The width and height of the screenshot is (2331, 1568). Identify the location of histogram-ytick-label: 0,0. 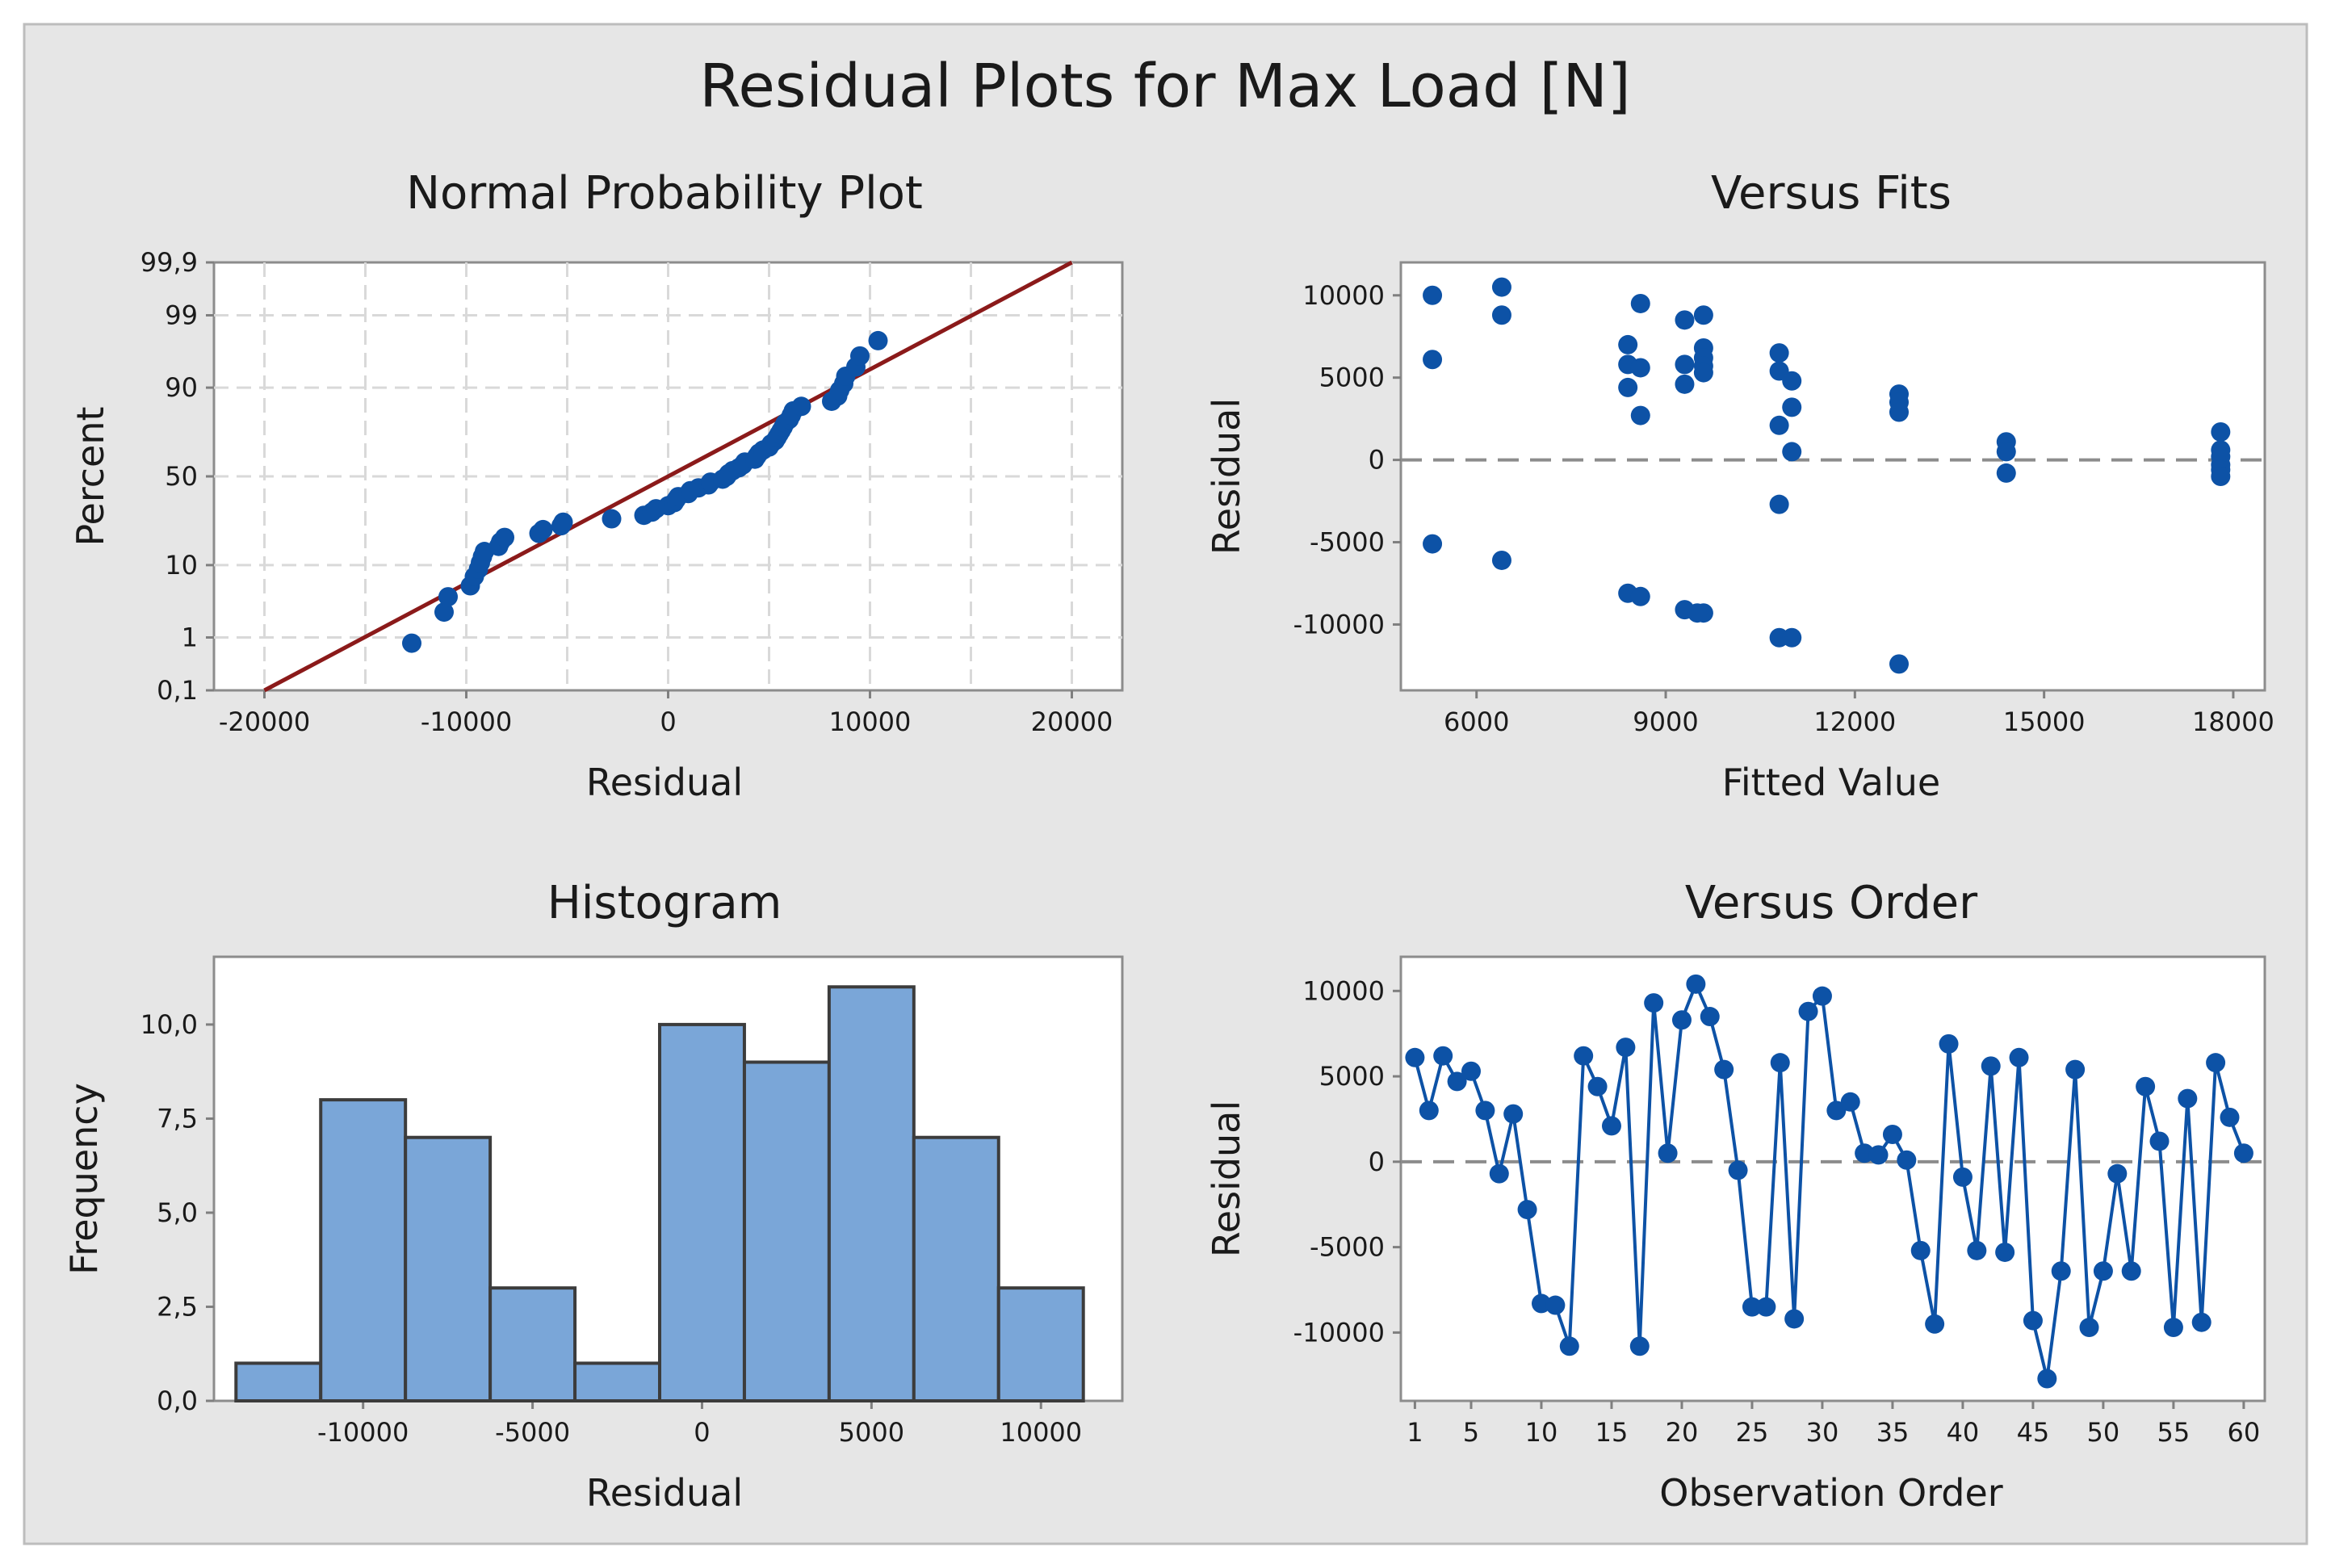
(177, 1401).